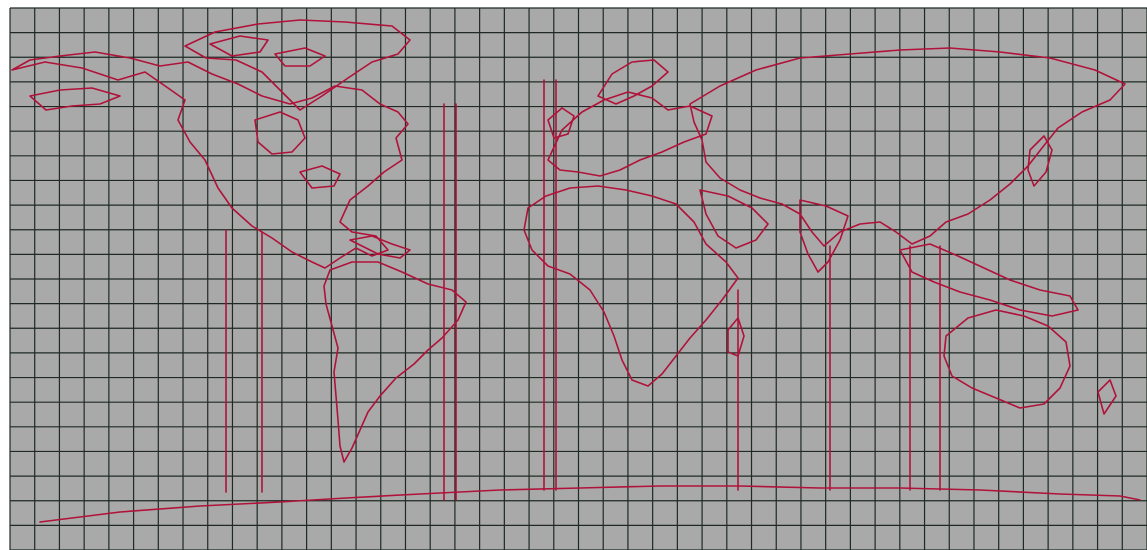 This screenshot has height=550, width=1147. Describe the element at coordinates (1007, 359) in the screenshot. I see `australia-outline` at that location.